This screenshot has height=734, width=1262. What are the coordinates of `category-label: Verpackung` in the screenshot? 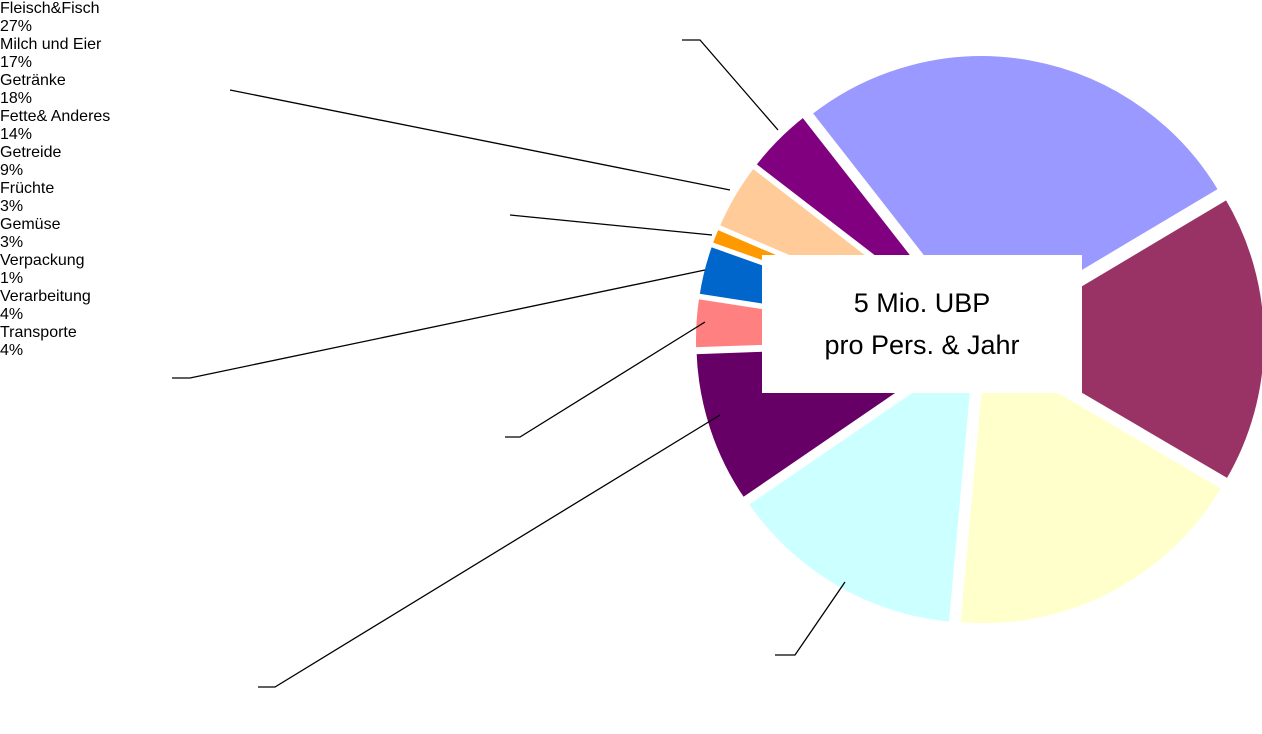 It's located at (42, 260).